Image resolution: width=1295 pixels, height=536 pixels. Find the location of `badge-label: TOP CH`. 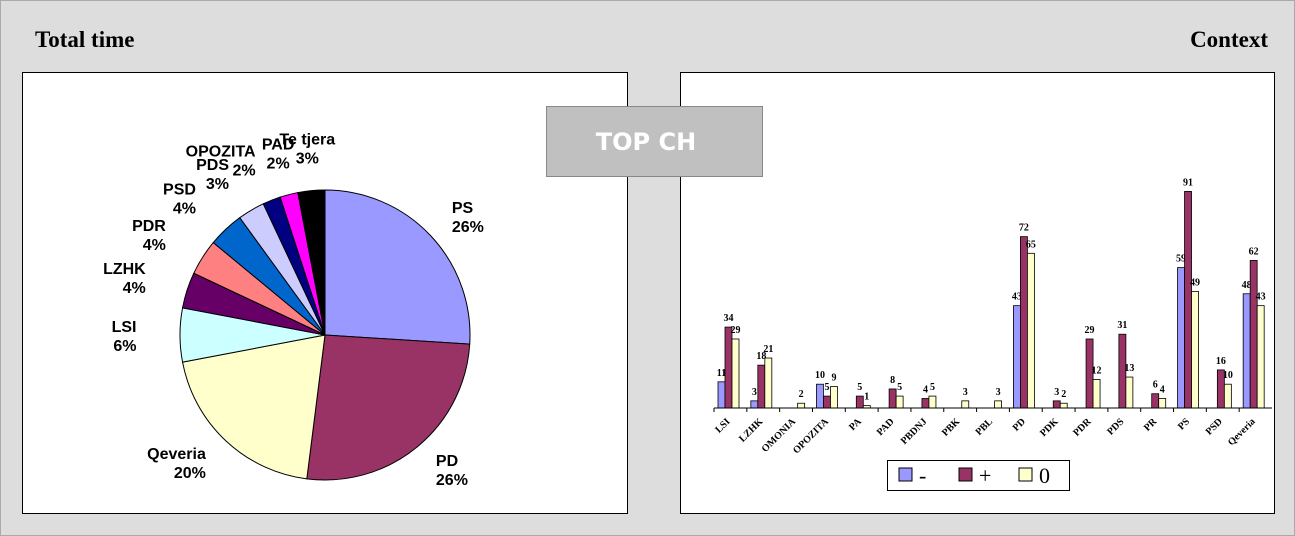

badge-label: TOP CH is located at coordinates (646, 142).